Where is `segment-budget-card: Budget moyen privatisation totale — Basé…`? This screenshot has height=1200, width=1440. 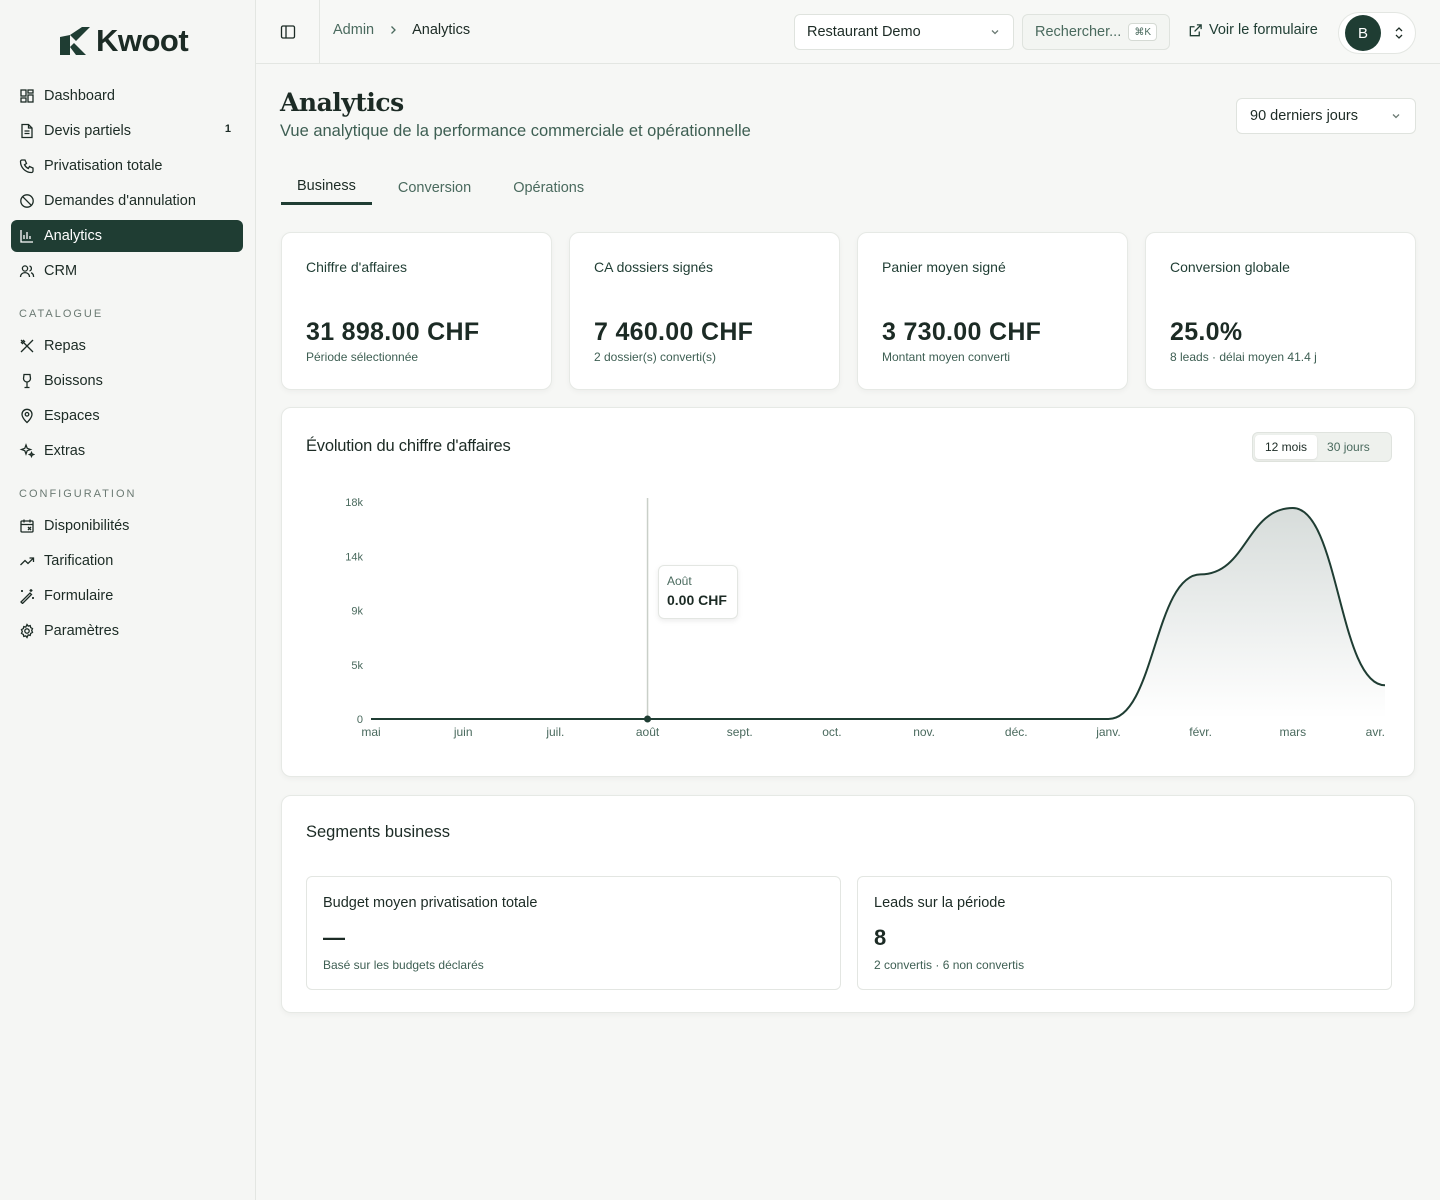
segment-budget-card: Budget moyen privatisation totale — Basé… is located at coordinates (573, 933).